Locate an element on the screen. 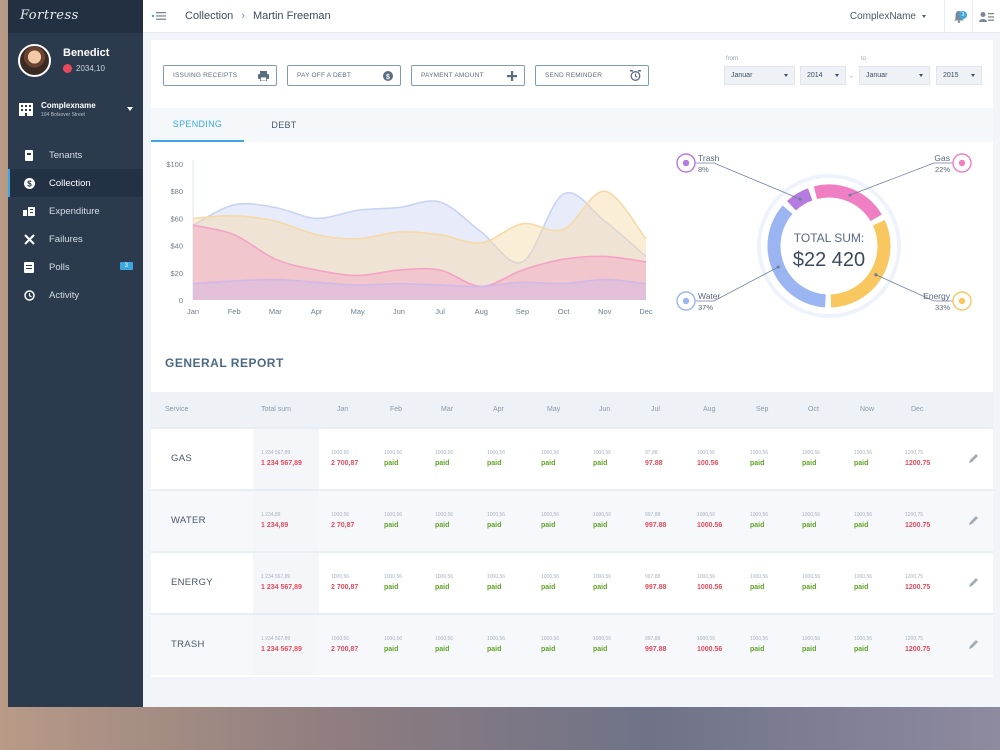  cell-previous-value: 997,88 is located at coordinates (653, 515).